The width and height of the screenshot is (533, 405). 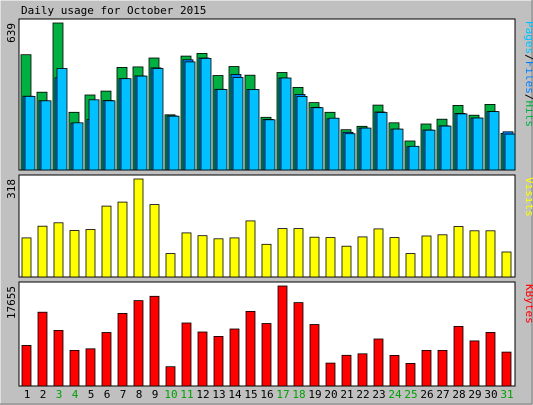 What do you see at coordinates (43, 394) in the screenshot?
I see `x-tick-label-day-2: 2` at bounding box center [43, 394].